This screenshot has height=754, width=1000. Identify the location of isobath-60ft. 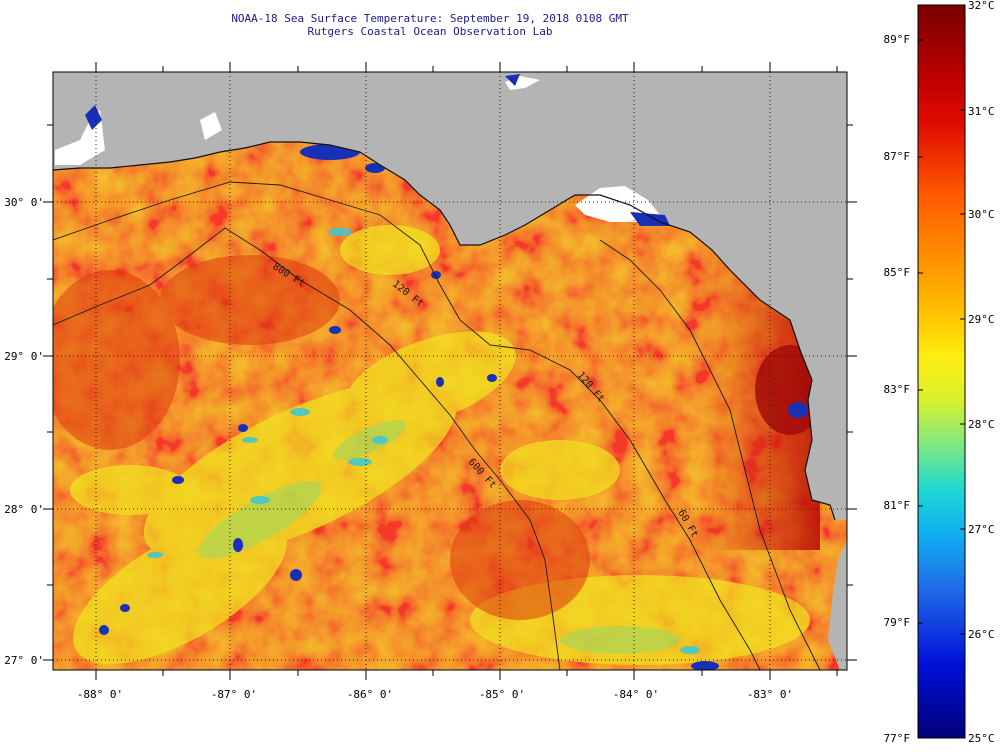
(710, 454).